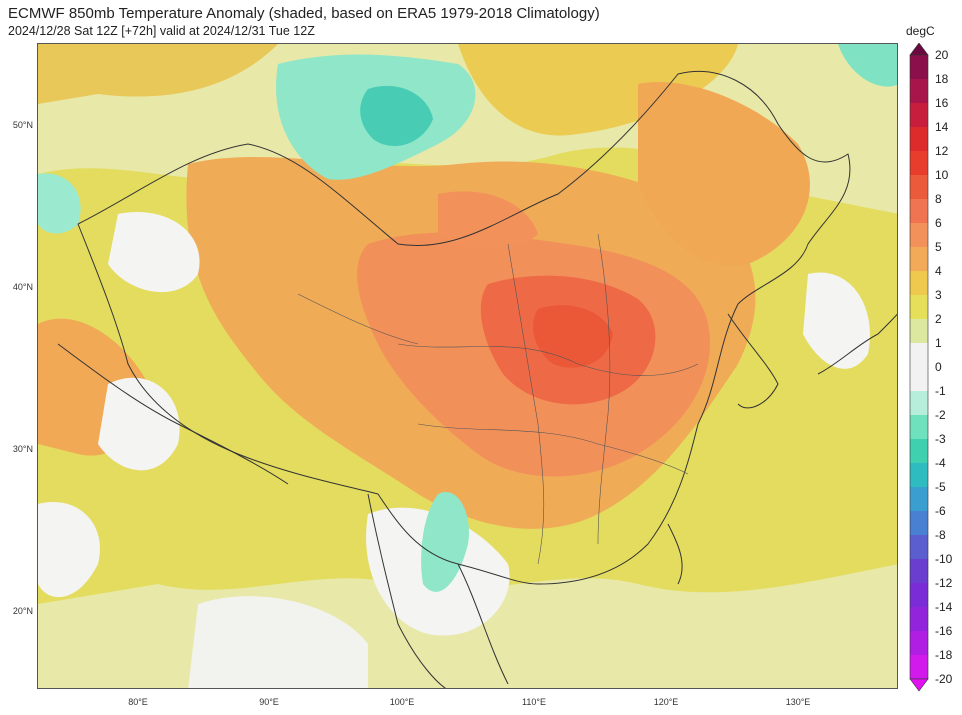 This screenshot has width=962, height=715. What do you see at coordinates (483, 624) in the screenshot?
I see `indochina-border` at bounding box center [483, 624].